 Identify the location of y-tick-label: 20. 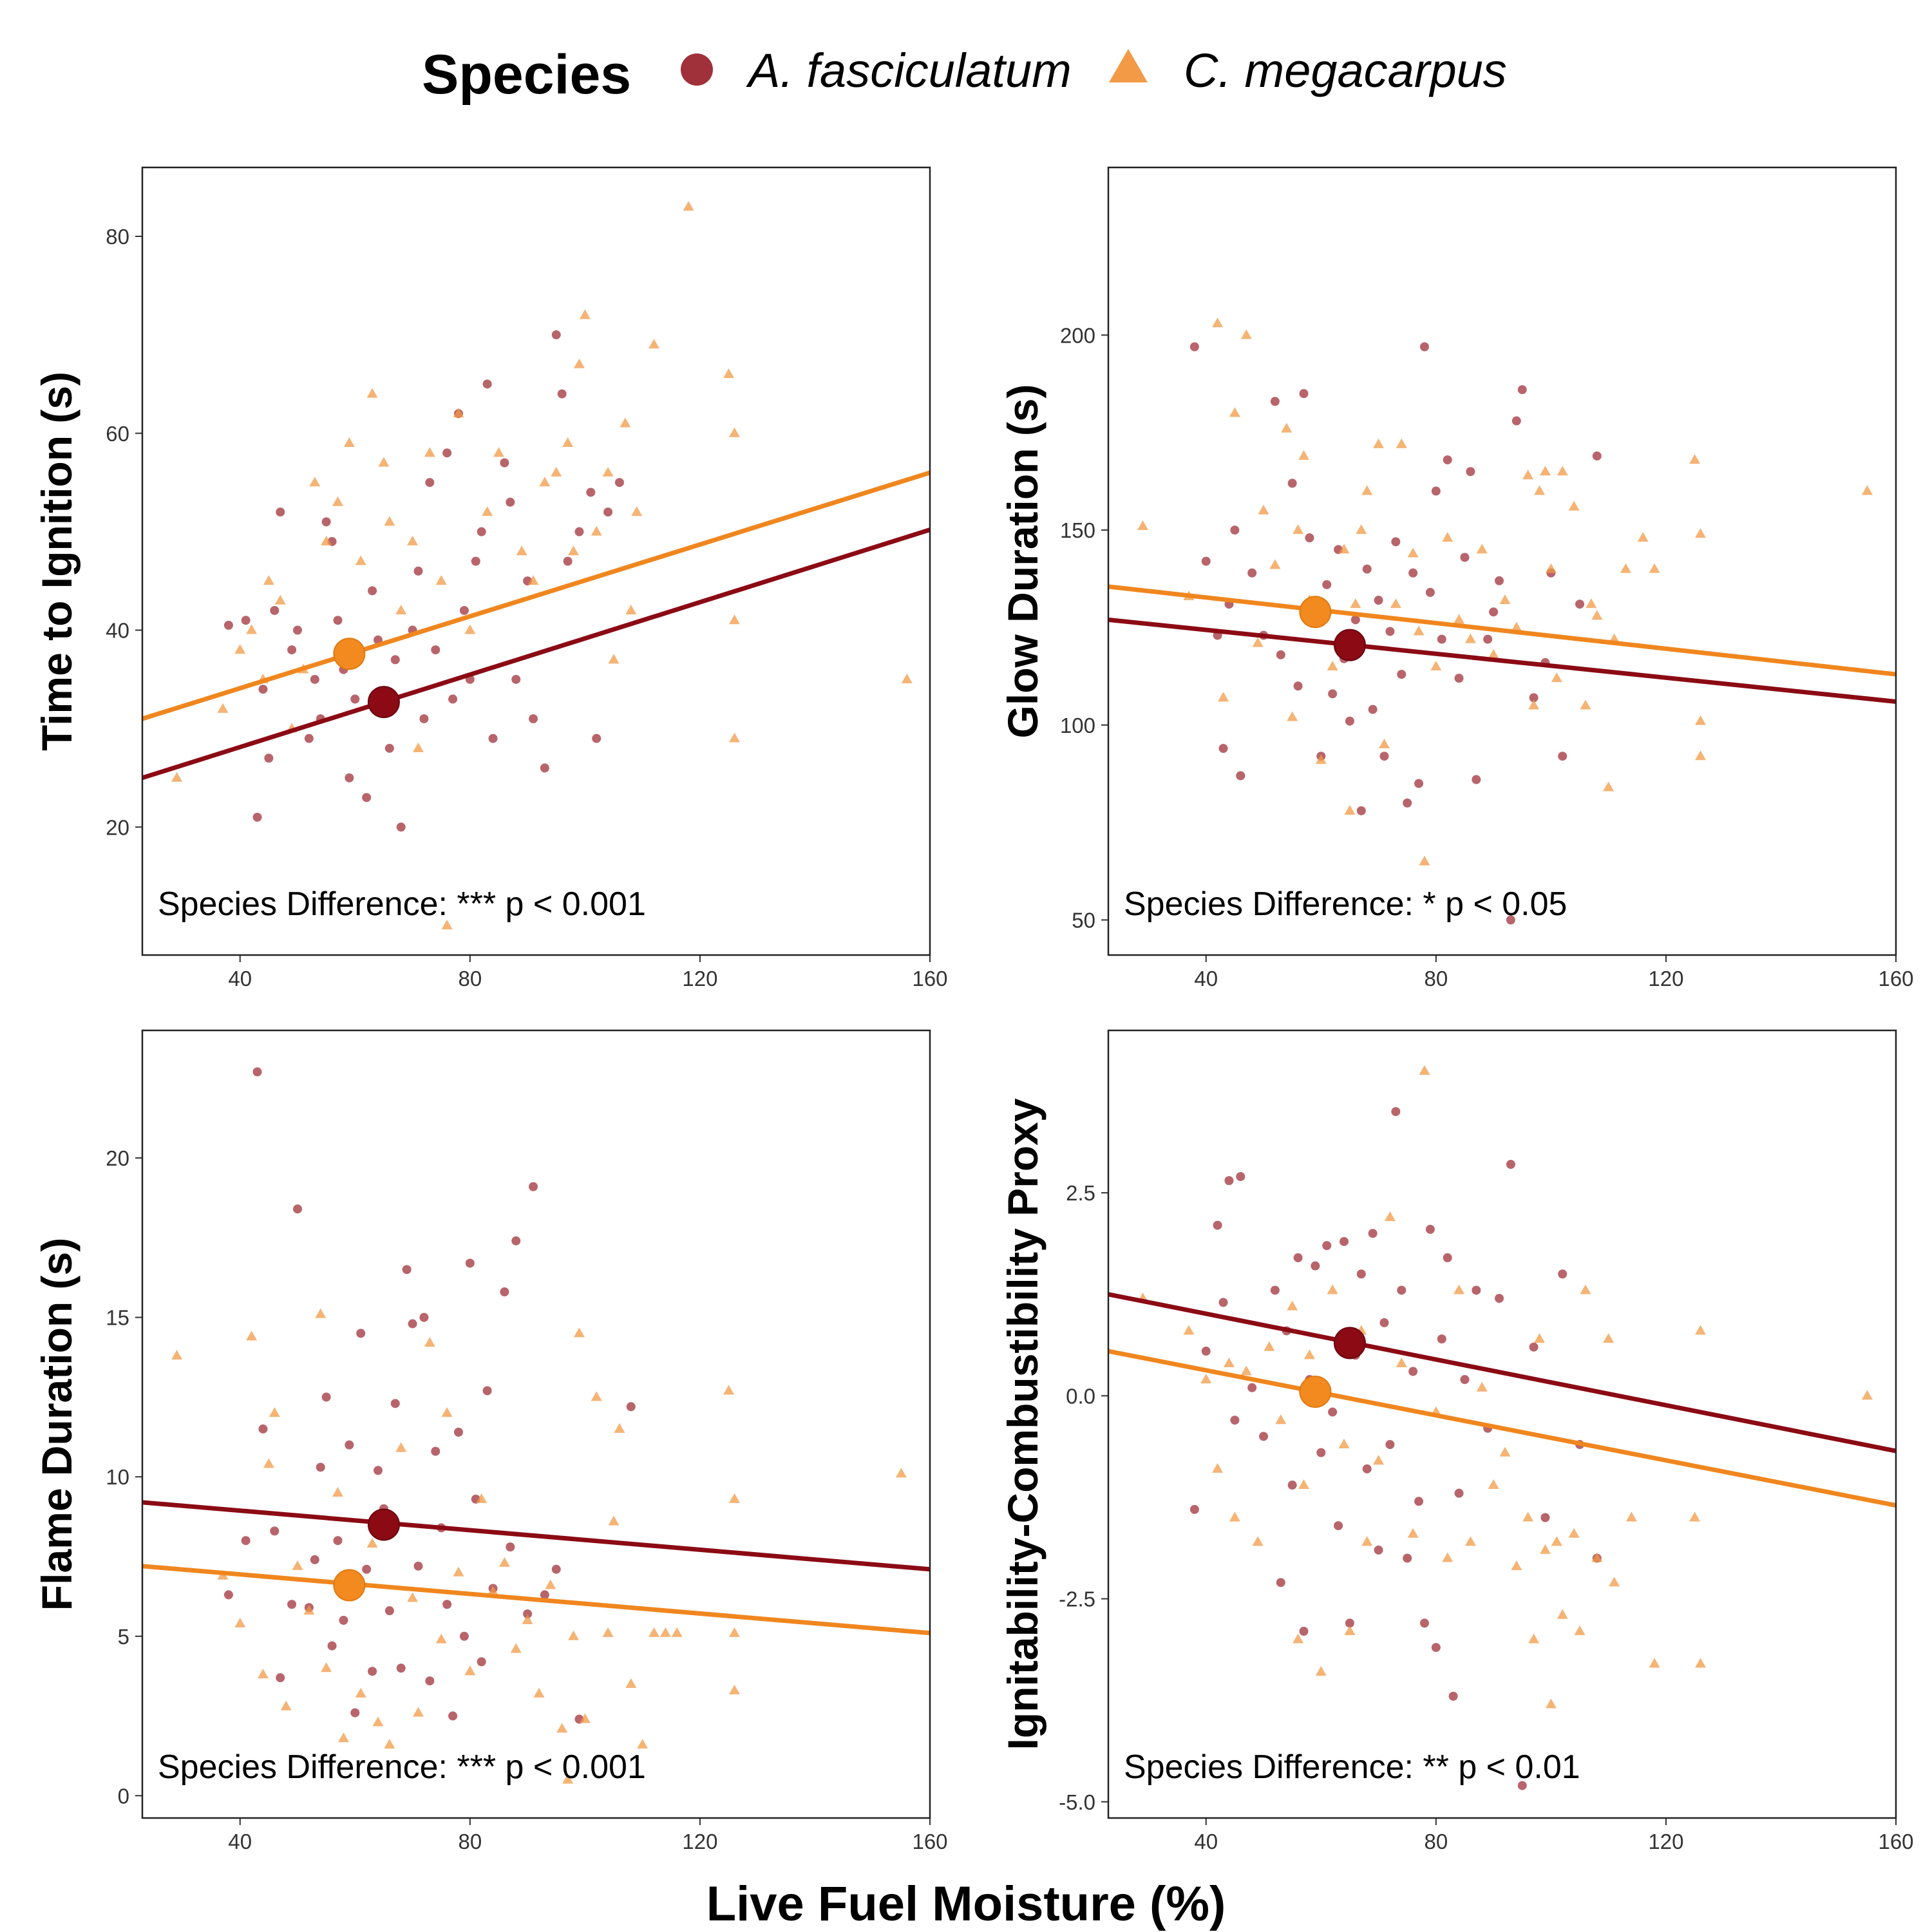
(117, 1158).